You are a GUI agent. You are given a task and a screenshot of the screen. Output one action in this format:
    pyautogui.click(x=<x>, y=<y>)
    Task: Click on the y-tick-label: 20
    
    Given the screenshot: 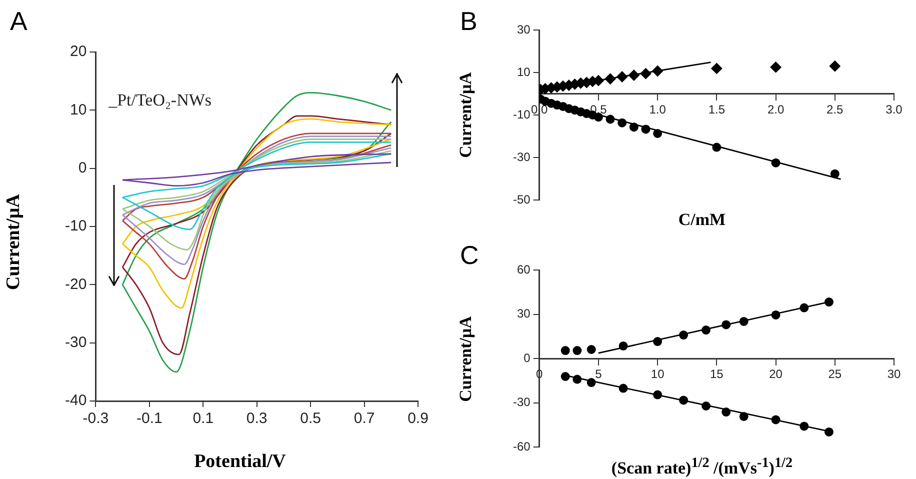 What is the action you would take?
    pyautogui.click(x=78, y=51)
    